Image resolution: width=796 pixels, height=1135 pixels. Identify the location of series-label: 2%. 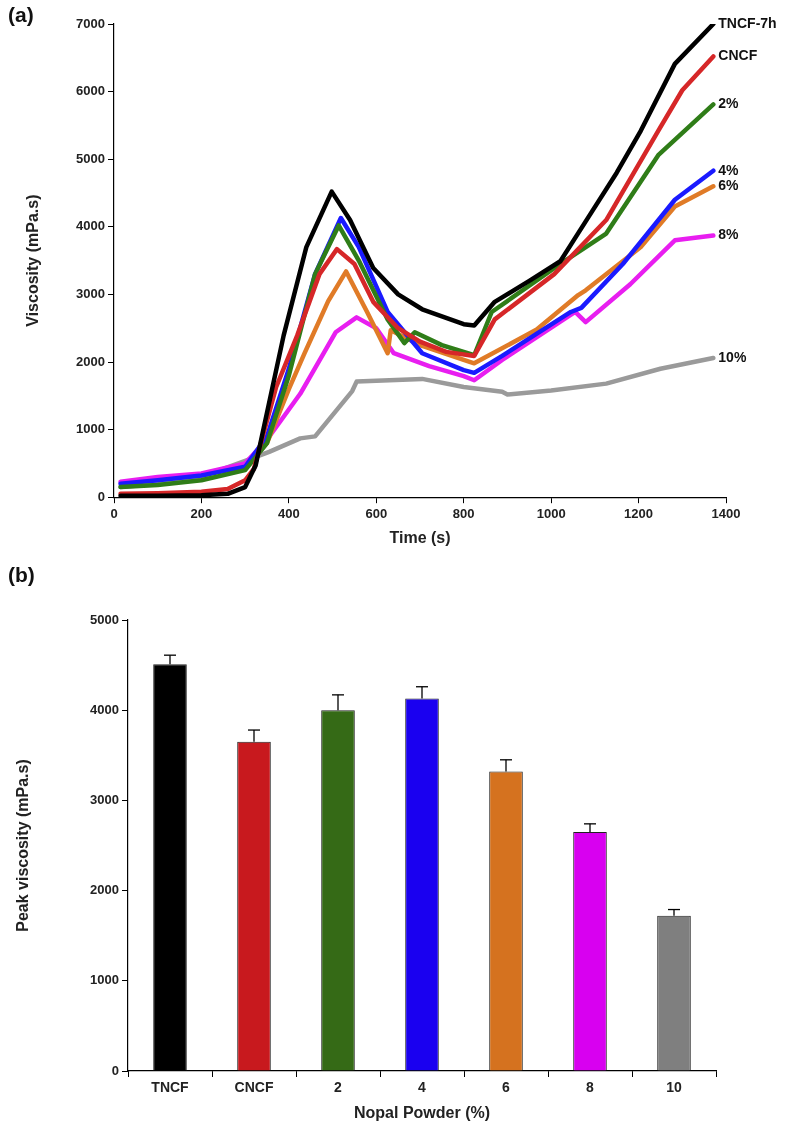
(729, 103).